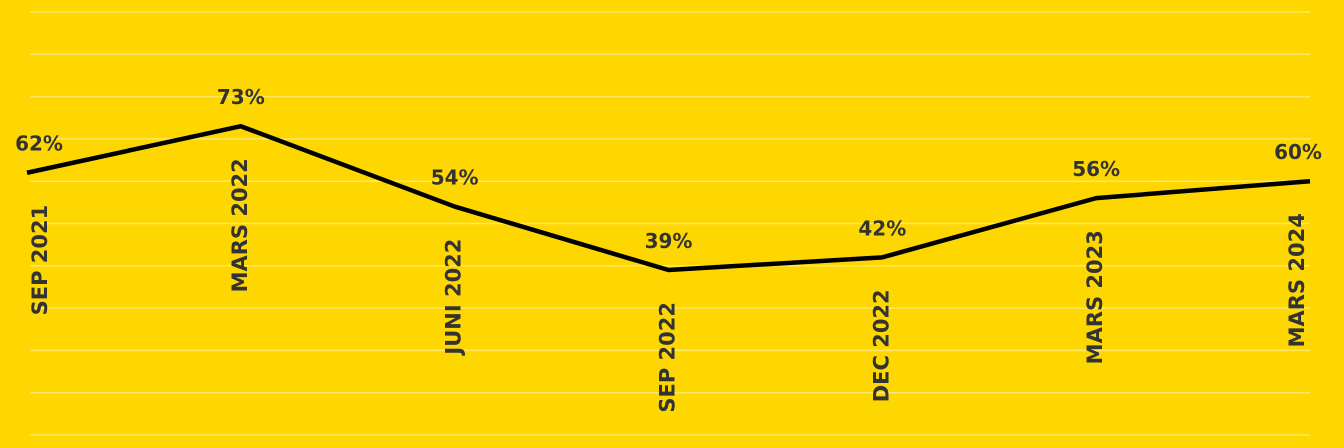  I want to click on x-tick-label: JUNI 2022, so click(454, 298).